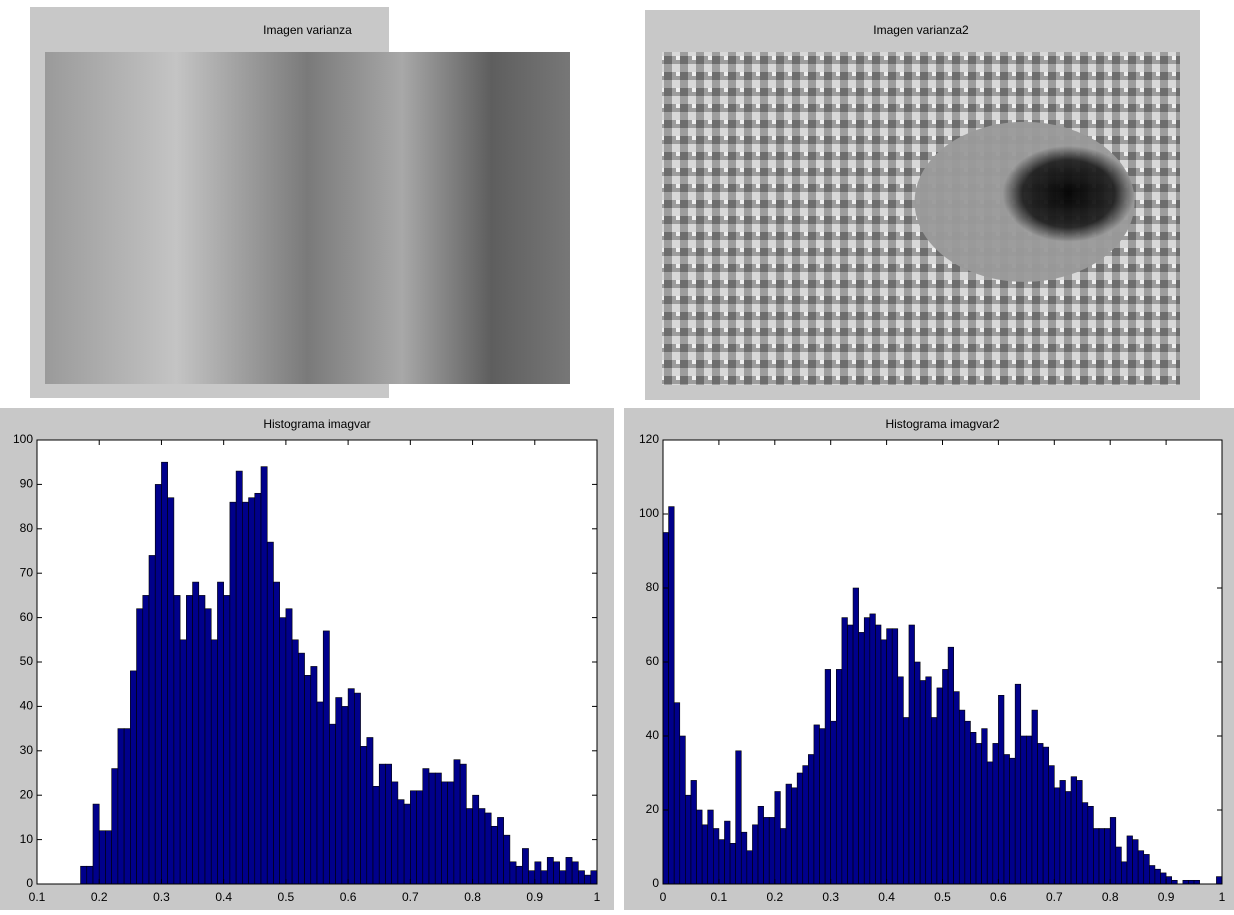 The width and height of the screenshot is (1234, 915). I want to click on x-tick-label: 0.1, so click(719, 897).